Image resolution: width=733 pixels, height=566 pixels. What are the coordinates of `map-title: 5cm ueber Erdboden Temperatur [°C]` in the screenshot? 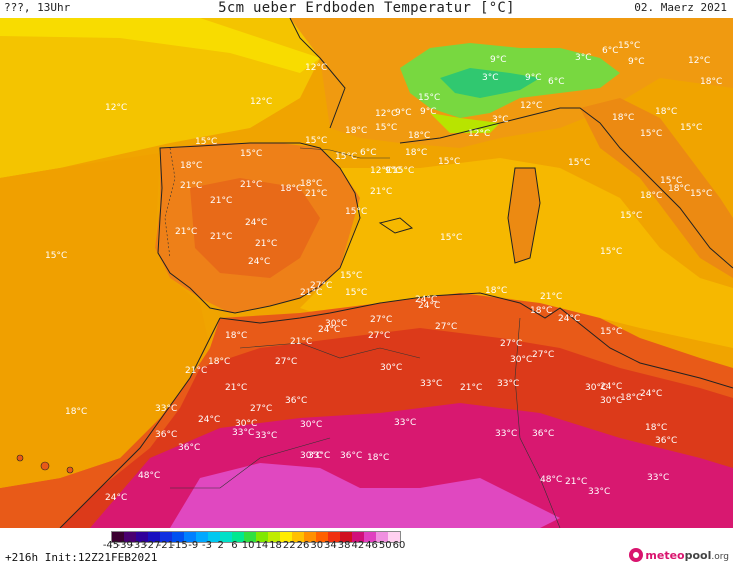 It's located at (366, 8).